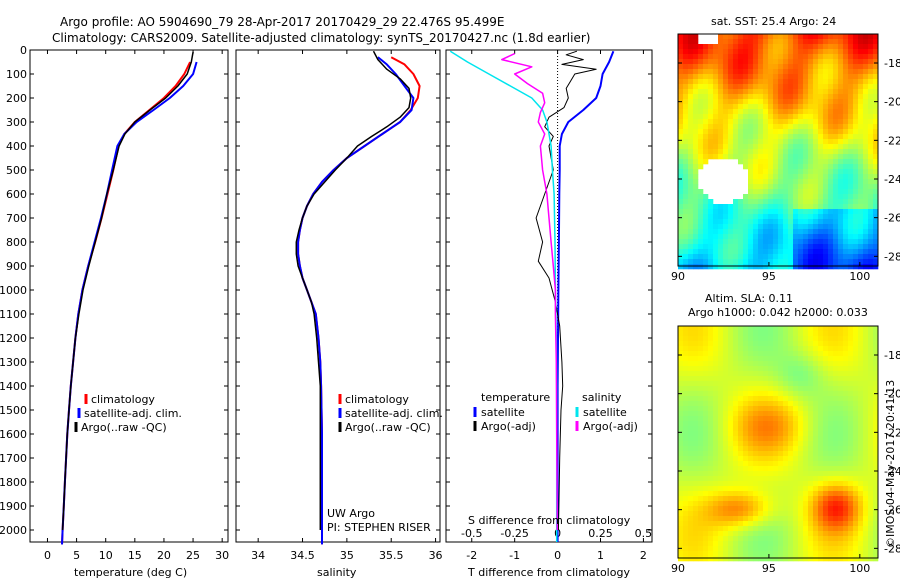 Image resolution: width=900 pixels, height=580 pixels. I want to click on depth-tick-label: 1300, so click(13, 362).